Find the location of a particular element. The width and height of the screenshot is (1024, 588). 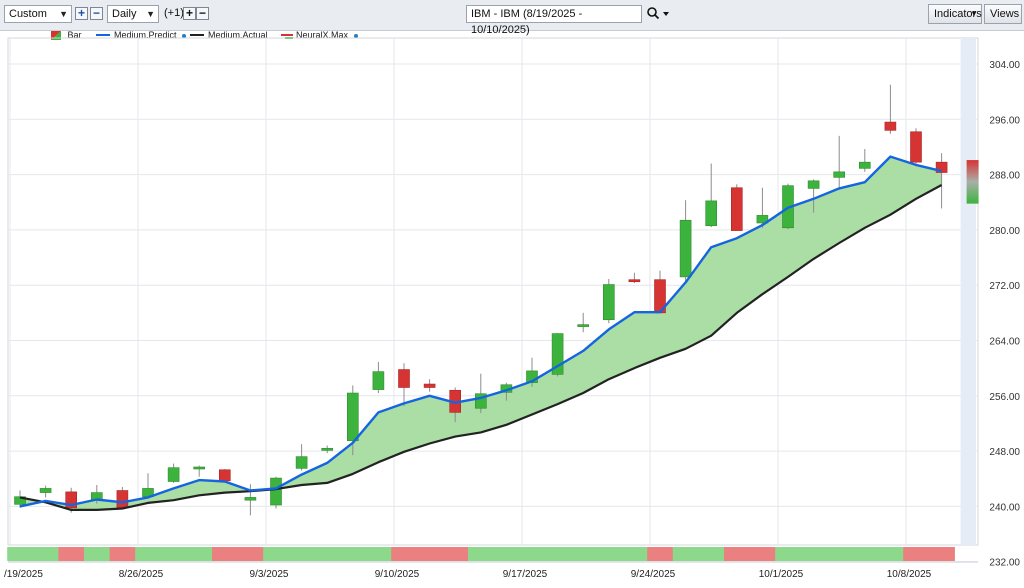

search-button is located at coordinates (659, 14).